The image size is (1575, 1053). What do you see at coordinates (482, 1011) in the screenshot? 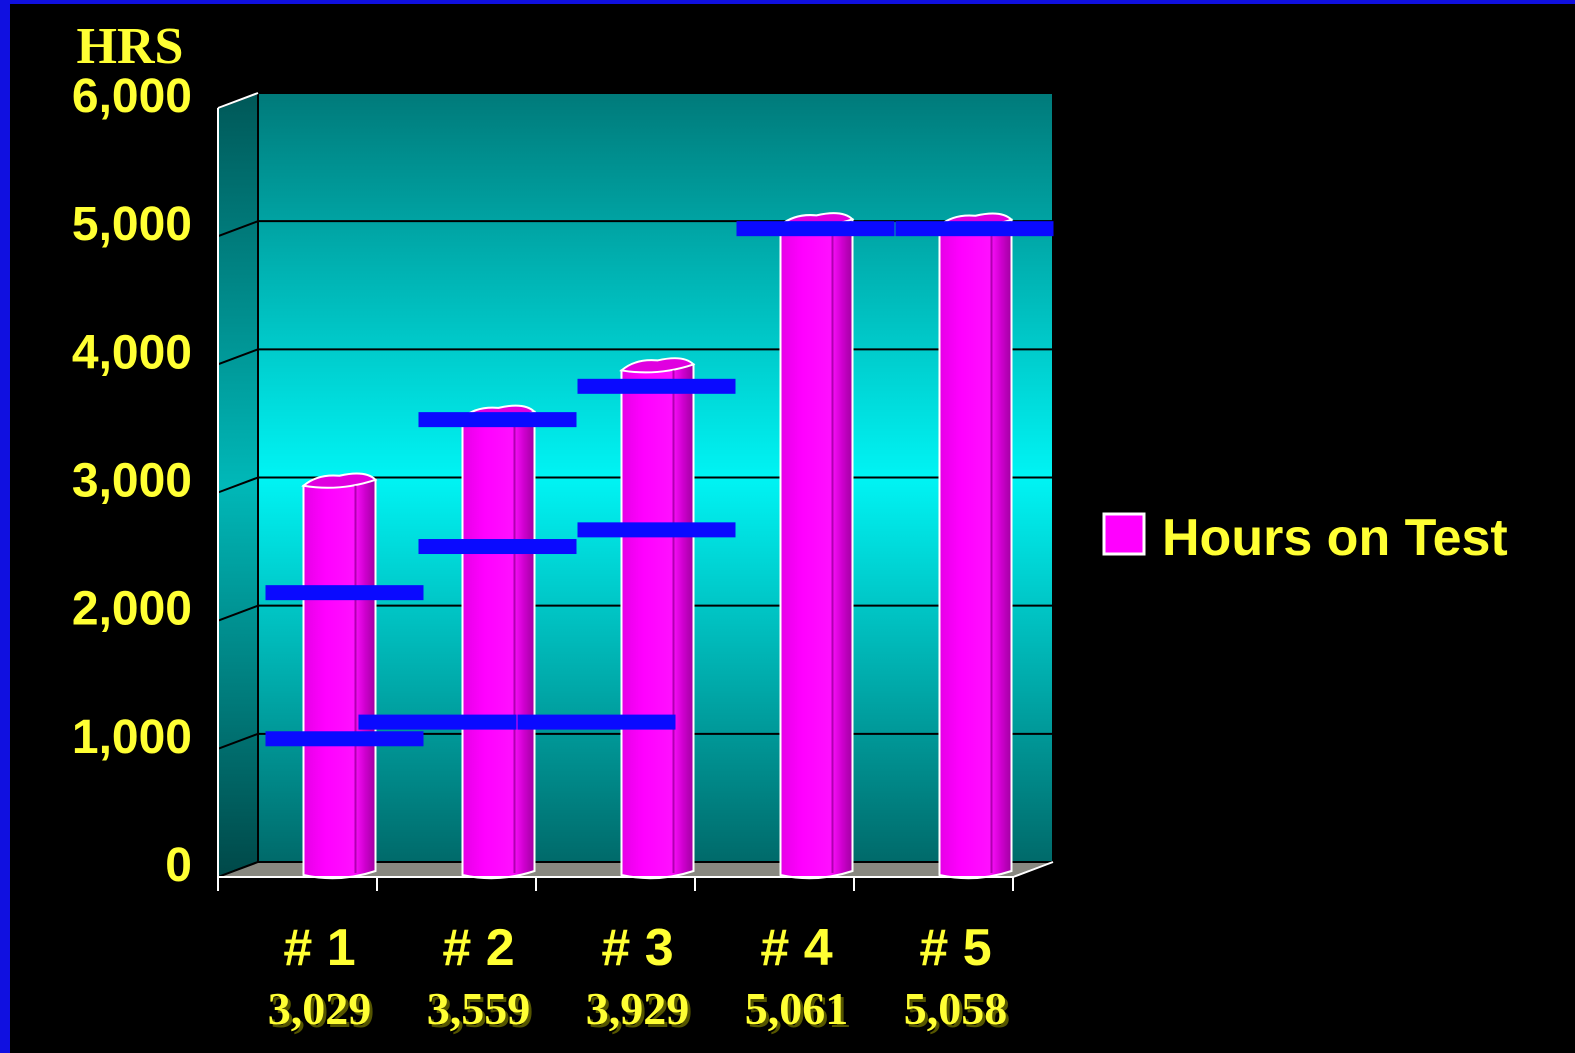
I see `x-value-label-shadow: 3,559` at bounding box center [482, 1011].